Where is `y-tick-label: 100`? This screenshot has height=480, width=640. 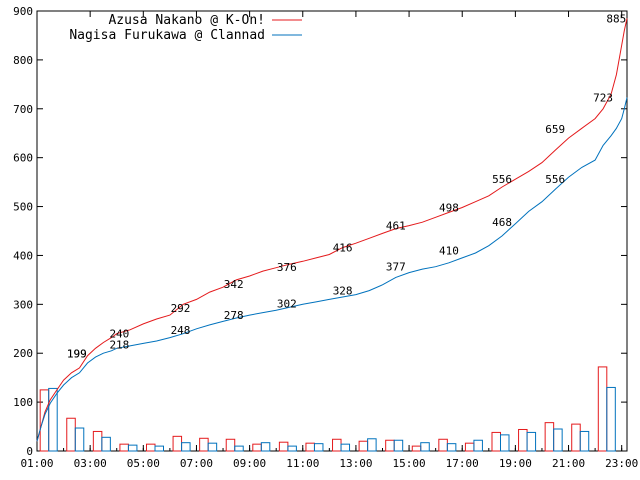
y-tick-label: 100 is located at coordinates (23, 402).